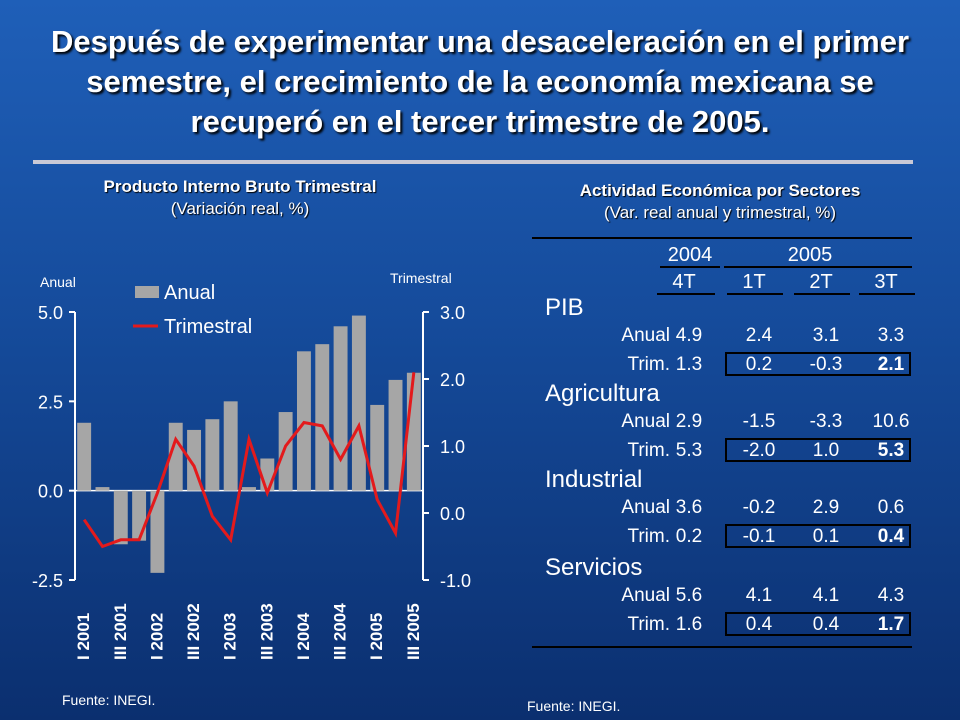  Describe the element at coordinates (421, 278) in the screenshot. I see `right-axis-label: Trimestral` at that location.